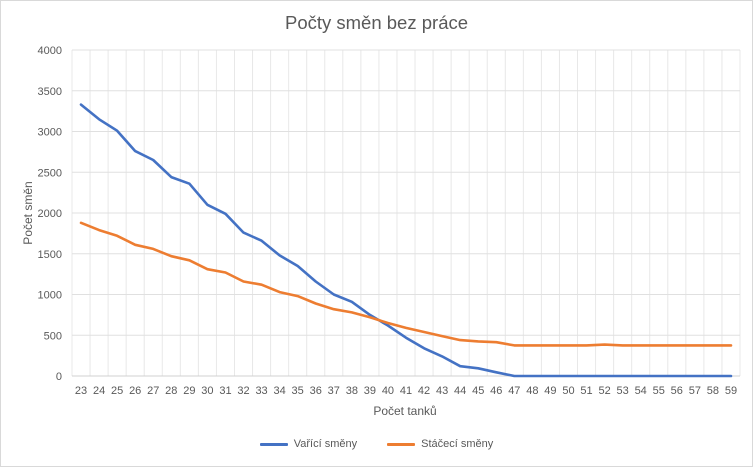 This screenshot has height=467, width=753. What do you see at coordinates (225, 391) in the screenshot?
I see `x-tick-label: 31` at bounding box center [225, 391].